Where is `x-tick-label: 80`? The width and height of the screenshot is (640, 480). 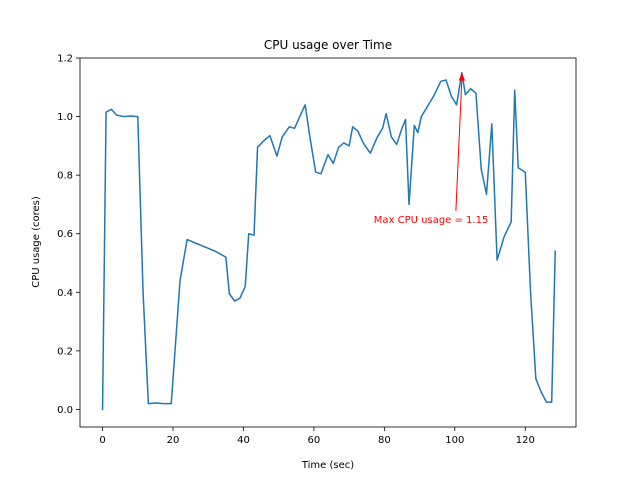
x-tick-label: 80 is located at coordinates (384, 440).